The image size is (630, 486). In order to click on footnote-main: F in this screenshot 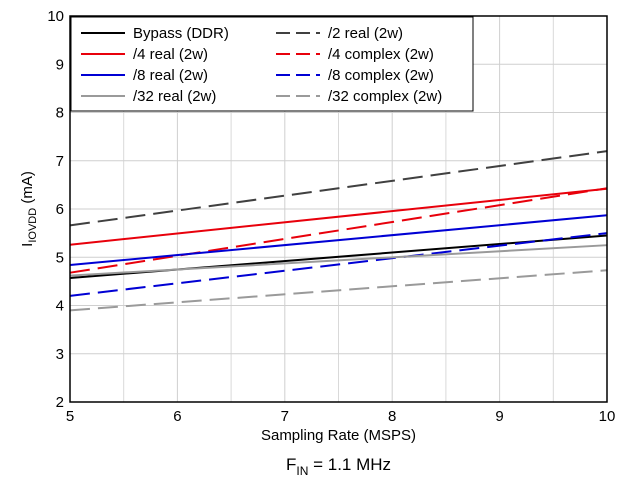, I will do `click(291, 464)`.